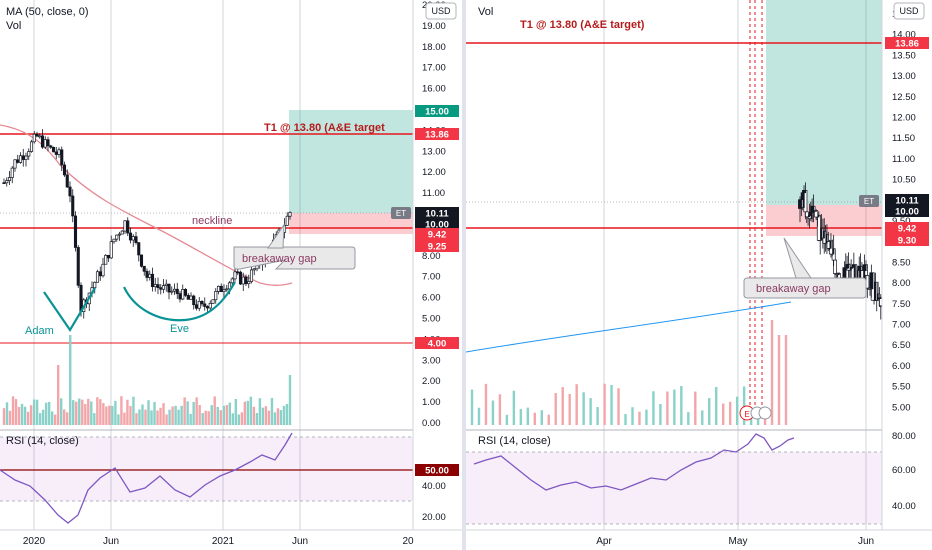 The height and width of the screenshot is (550, 932). What do you see at coordinates (904, 97) in the screenshot?
I see `price-tick-label: 12.50` at bounding box center [904, 97].